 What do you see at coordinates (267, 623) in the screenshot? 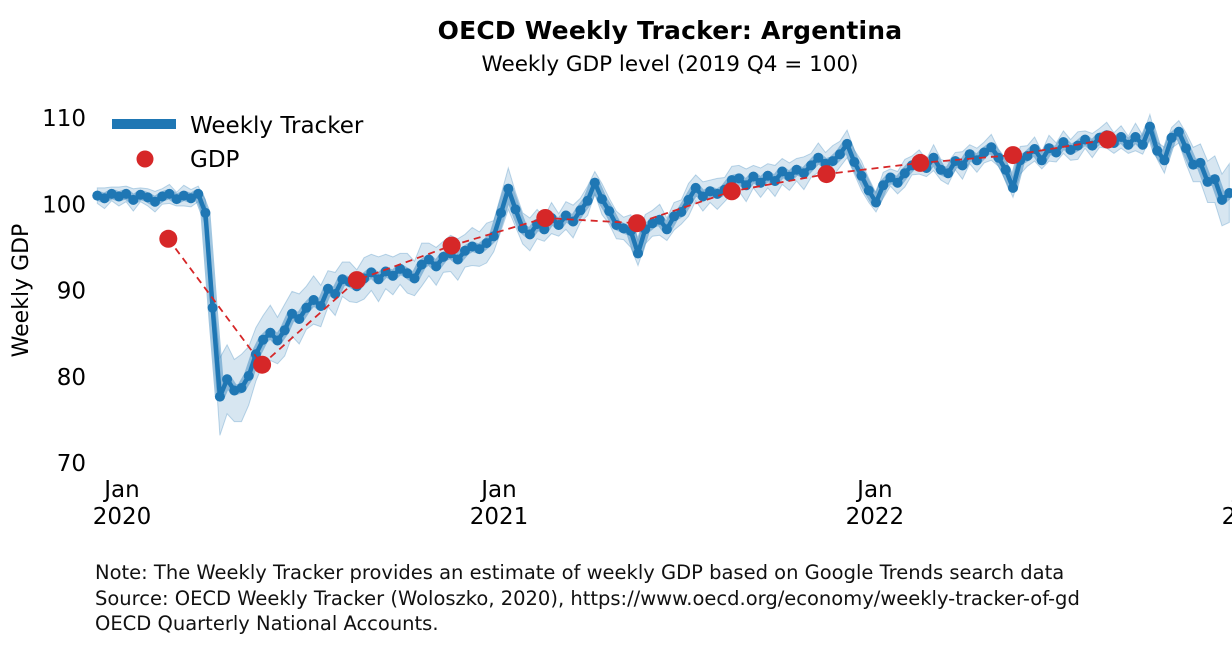
I see `footnote-source-line-2: OECD Quarterly National Accounts.` at bounding box center [267, 623].